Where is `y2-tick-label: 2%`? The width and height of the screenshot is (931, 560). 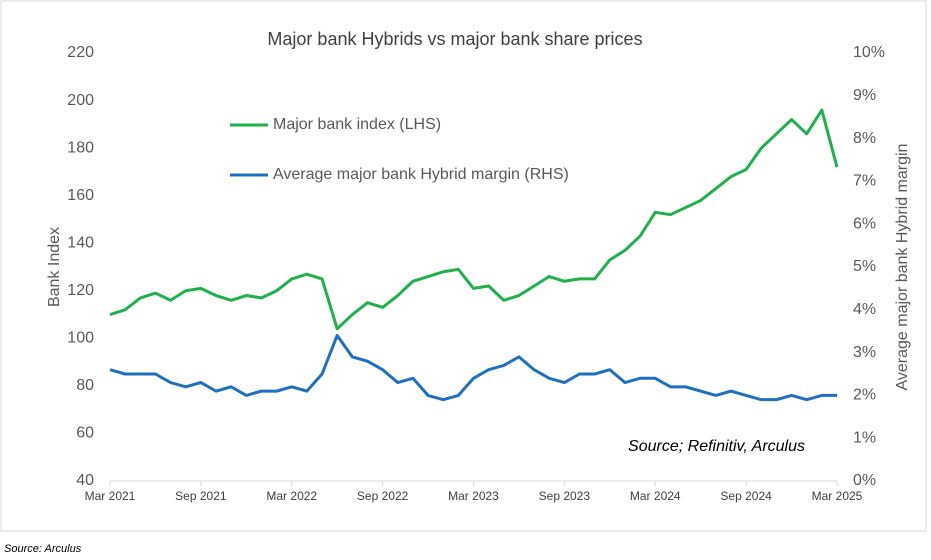 y2-tick-label: 2% is located at coordinates (864, 395).